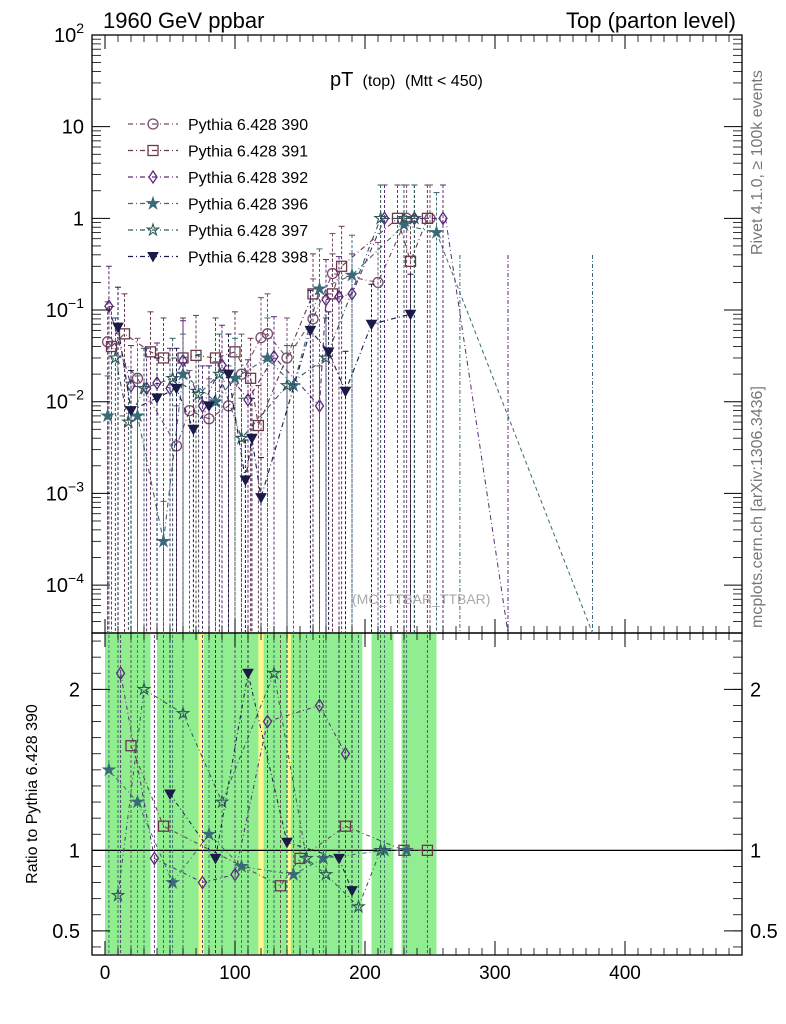  Describe the element at coordinates (444, 81) in the screenshot. I see `chart-title-sub2: (Mtt < 450)` at that location.